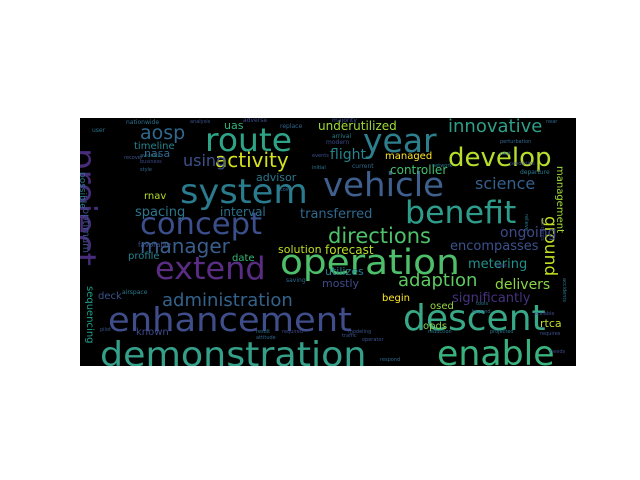 This screenshot has width=640, height=480. Describe the element at coordinates (349, 336) in the screenshot. I see `word: traffic` at that location.